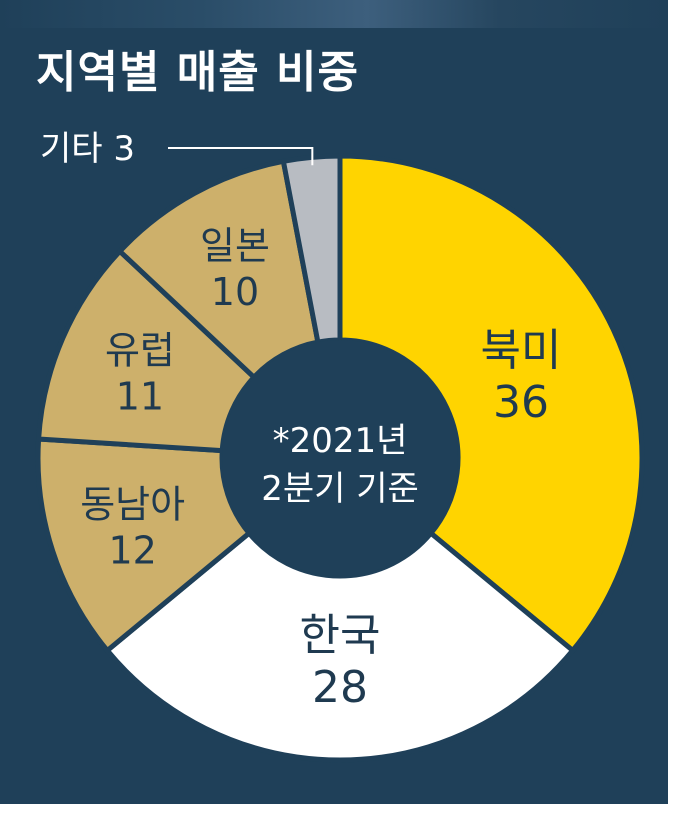 This screenshot has height=814, width=680. What do you see at coordinates (520, 350) in the screenshot?
I see `slice-1-label: 북미` at bounding box center [520, 350].